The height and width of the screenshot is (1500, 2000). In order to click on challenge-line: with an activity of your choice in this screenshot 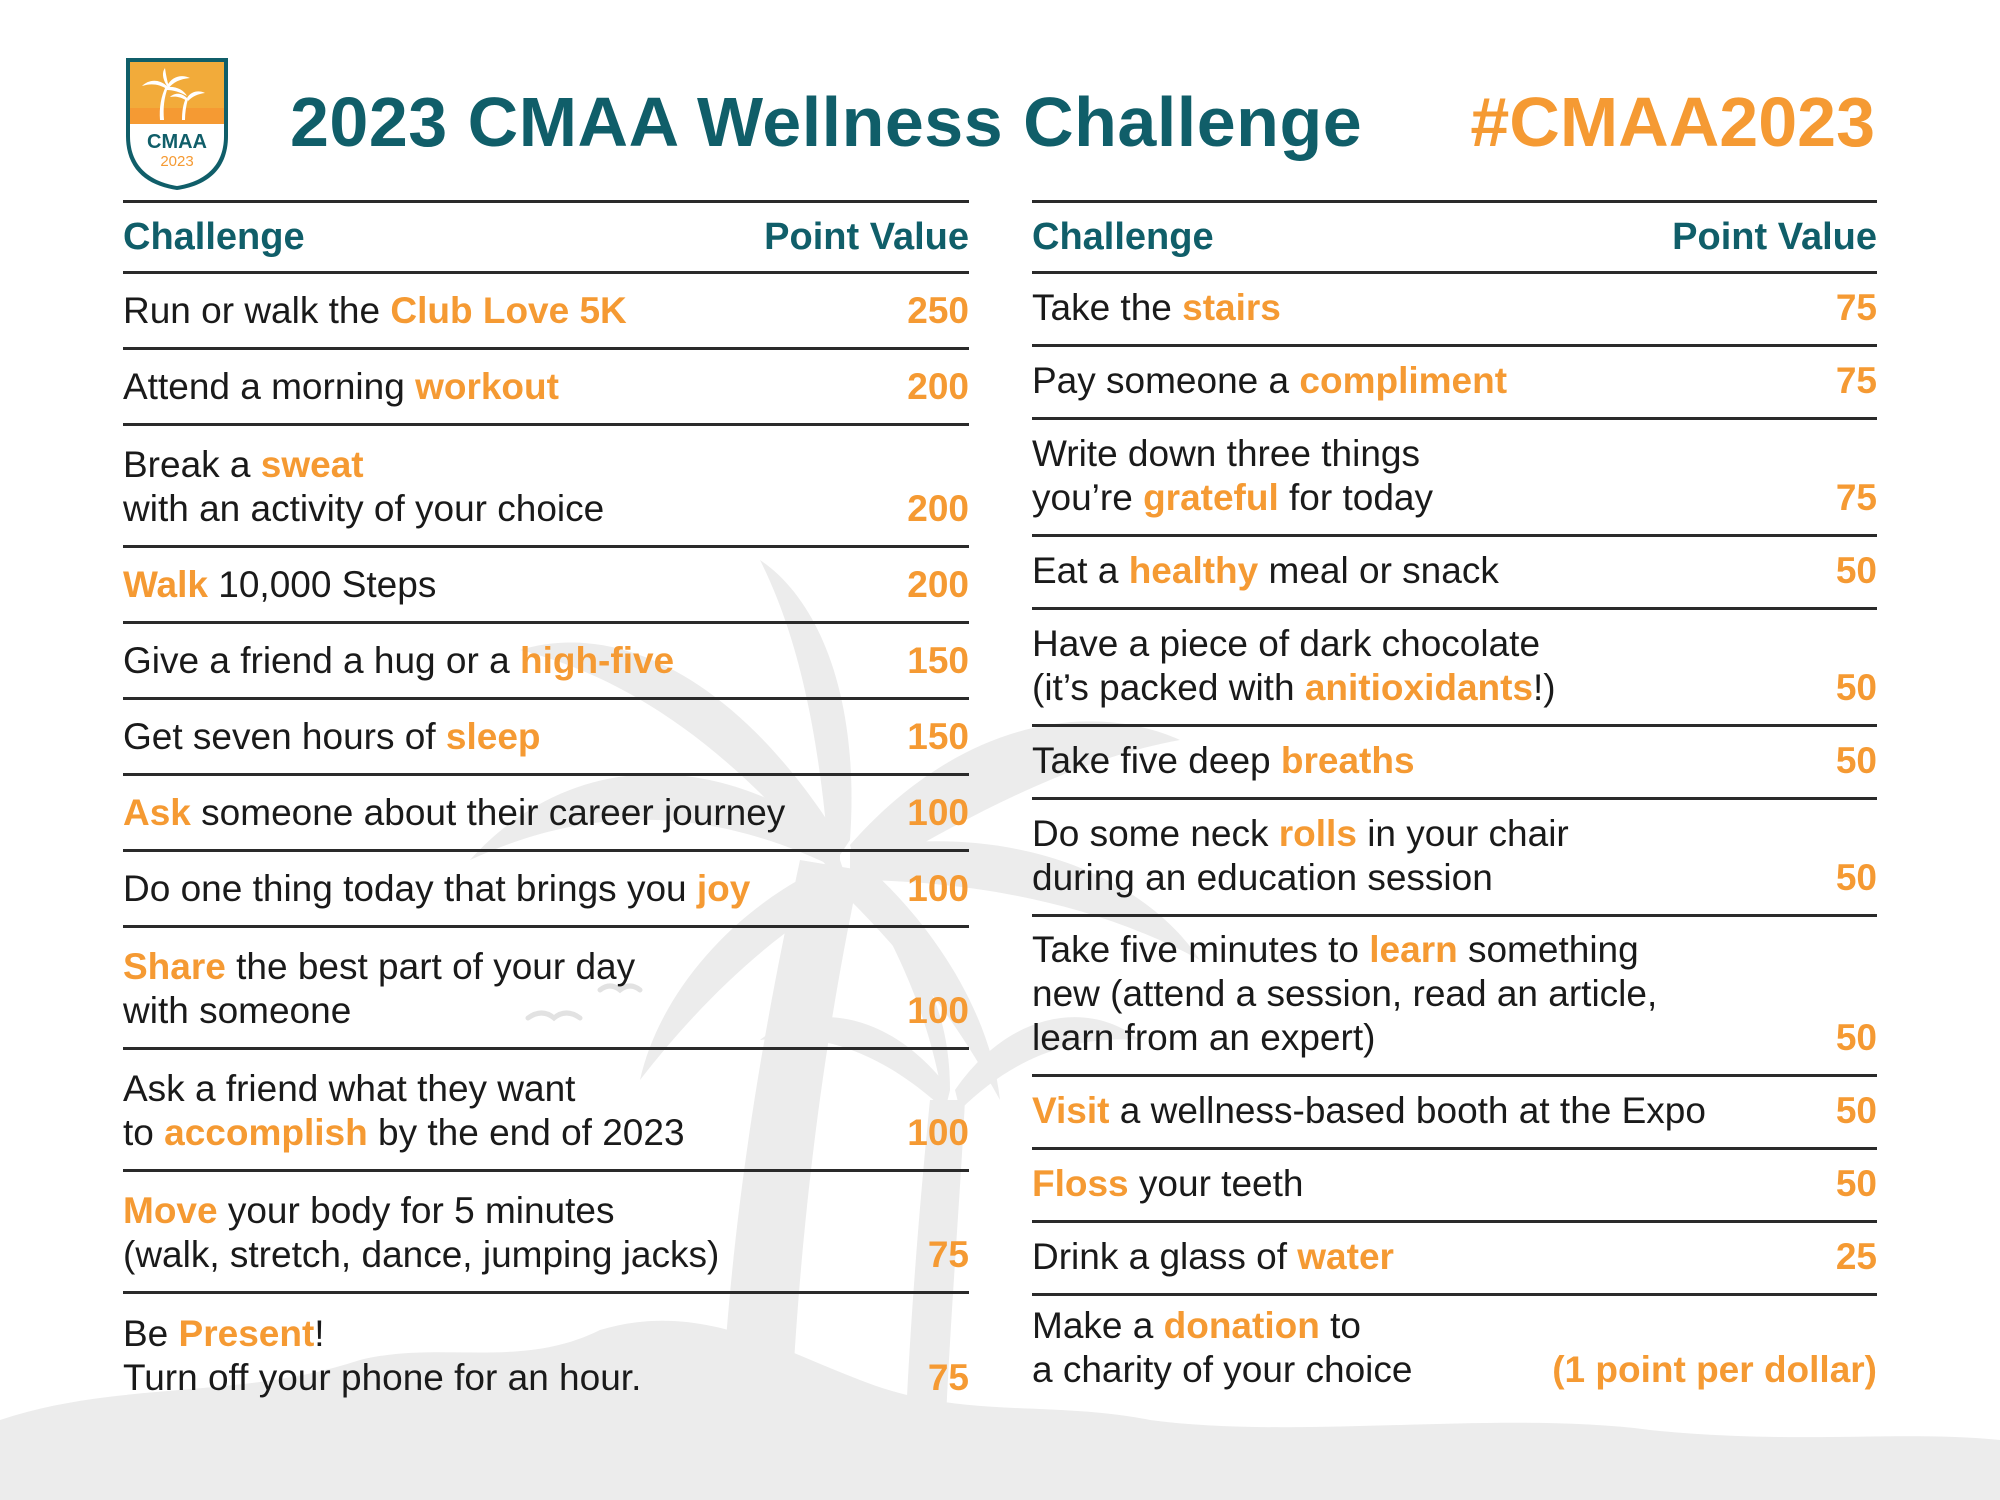, I will do `click(363, 509)`.